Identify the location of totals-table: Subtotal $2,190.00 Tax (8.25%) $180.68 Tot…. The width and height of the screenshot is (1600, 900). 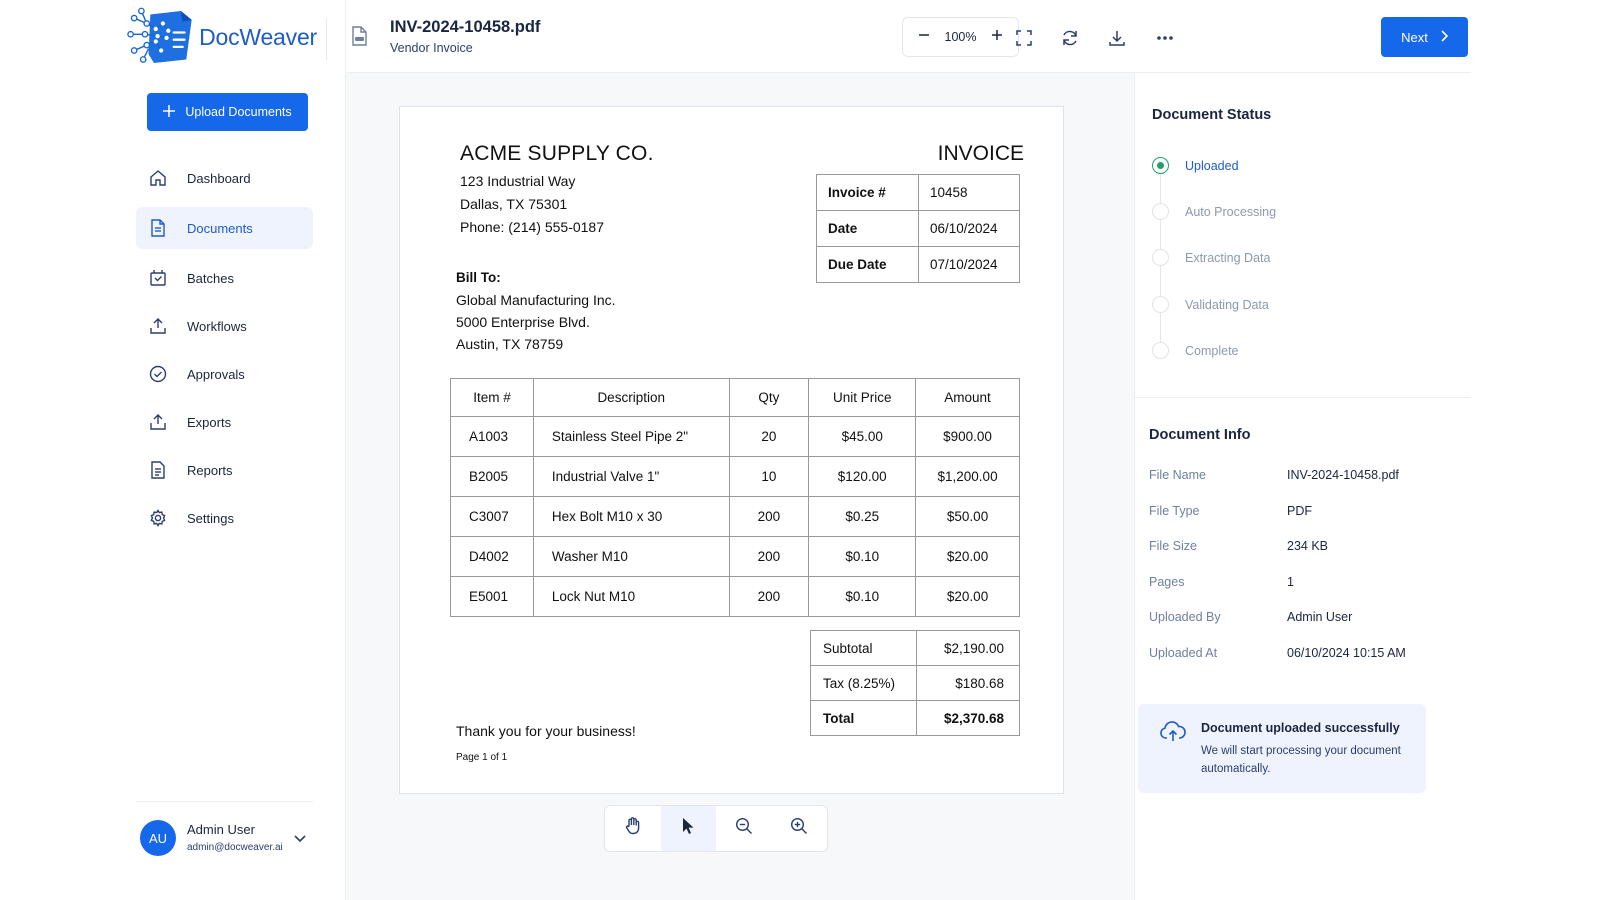
(915, 683).